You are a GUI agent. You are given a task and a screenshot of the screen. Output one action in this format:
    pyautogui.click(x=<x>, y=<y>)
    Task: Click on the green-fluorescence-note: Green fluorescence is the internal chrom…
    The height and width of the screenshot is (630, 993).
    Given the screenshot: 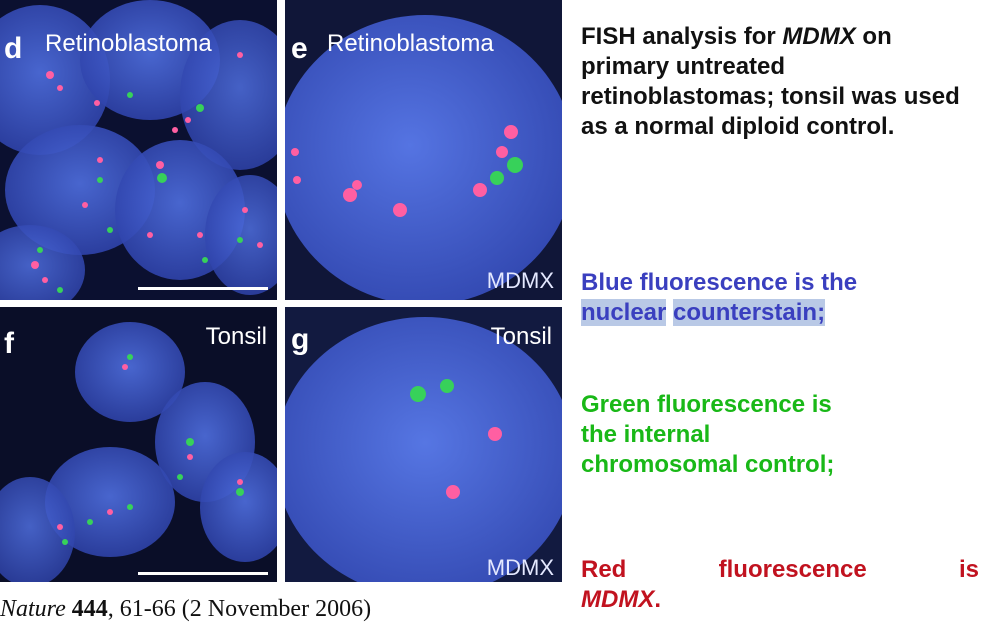 What is the action you would take?
    pyautogui.click(x=780, y=435)
    